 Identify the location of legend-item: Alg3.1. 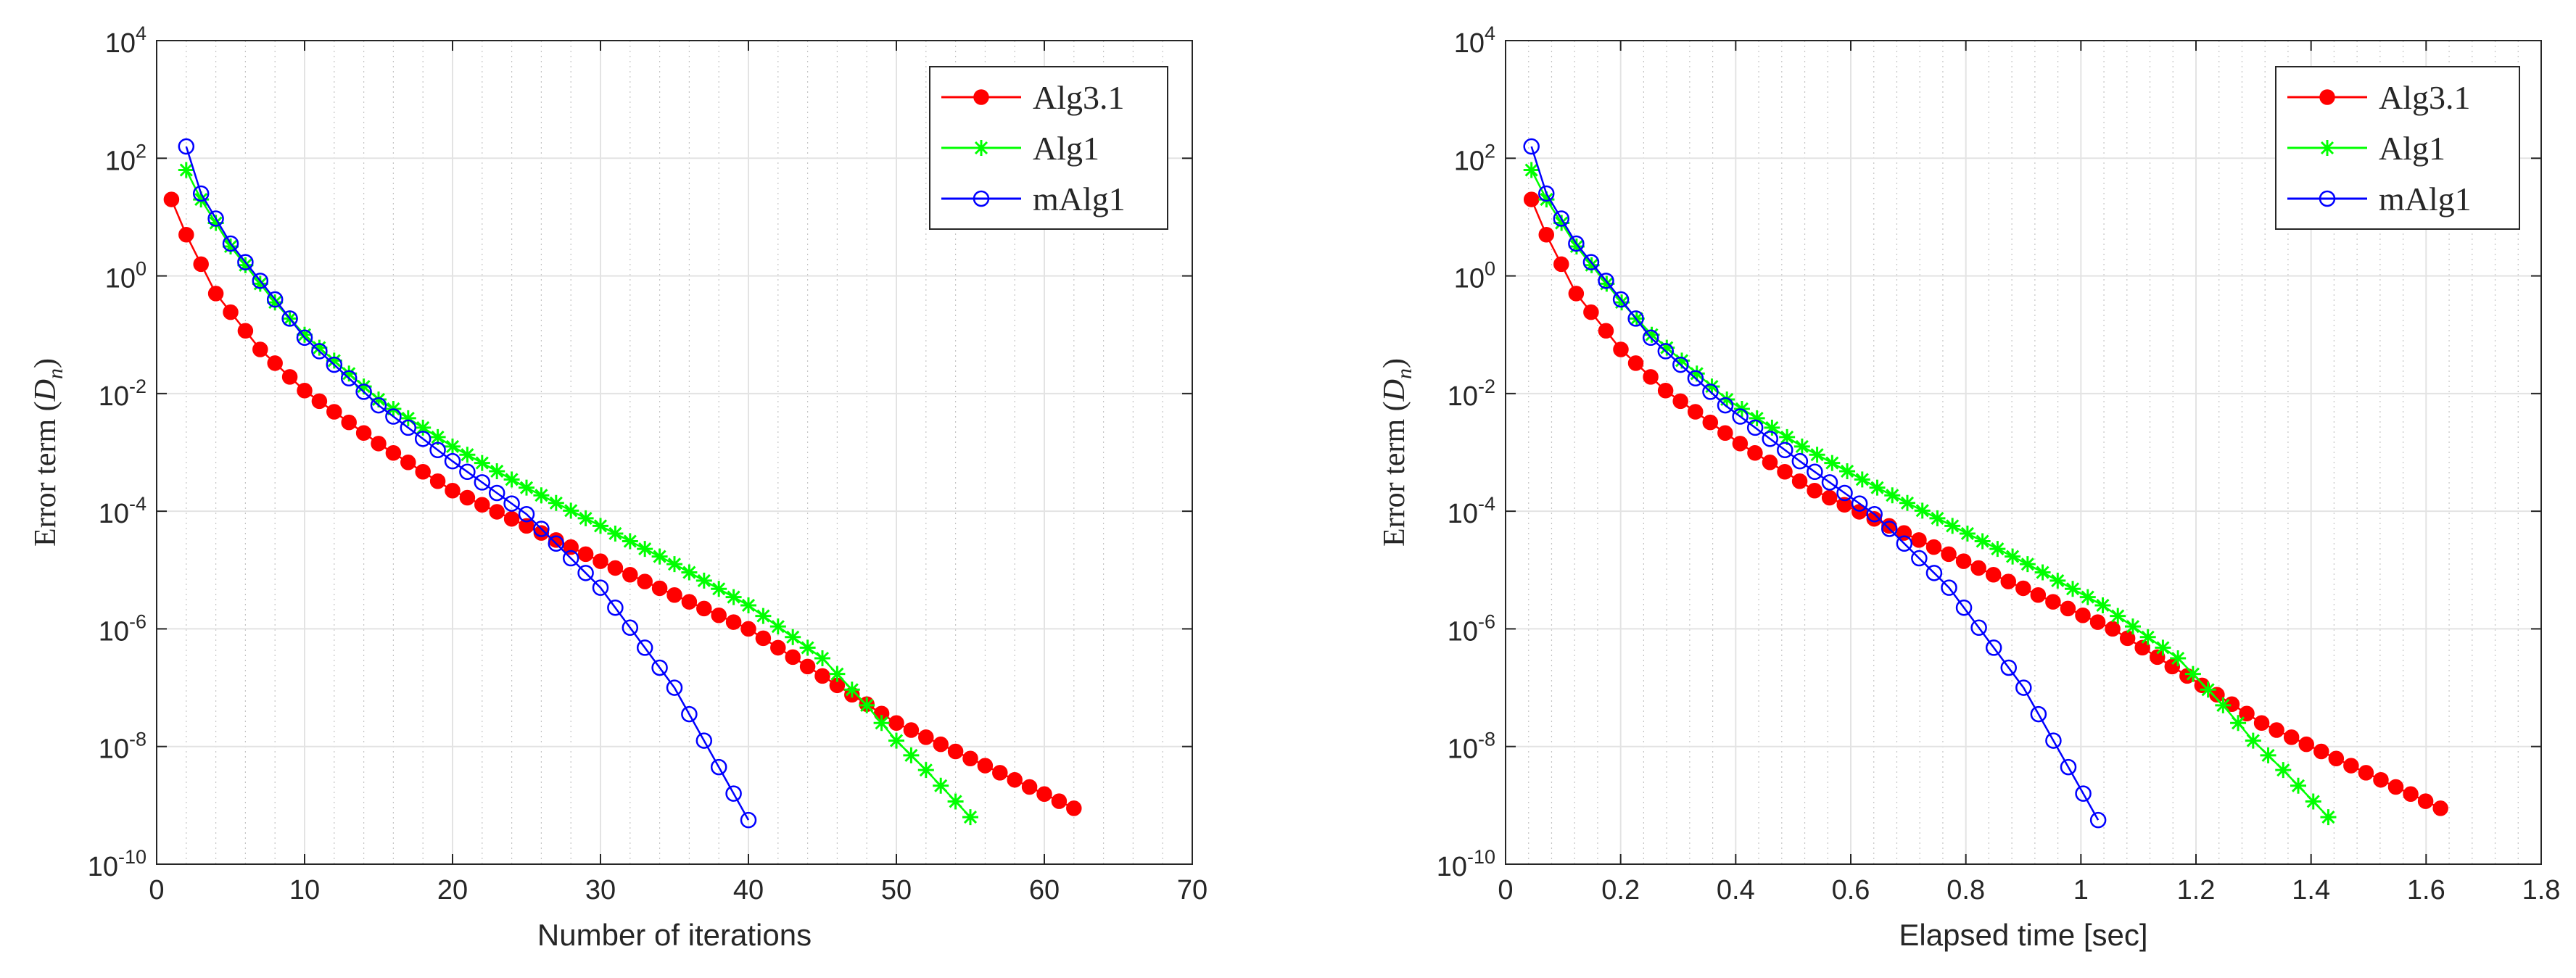
(2379, 97).